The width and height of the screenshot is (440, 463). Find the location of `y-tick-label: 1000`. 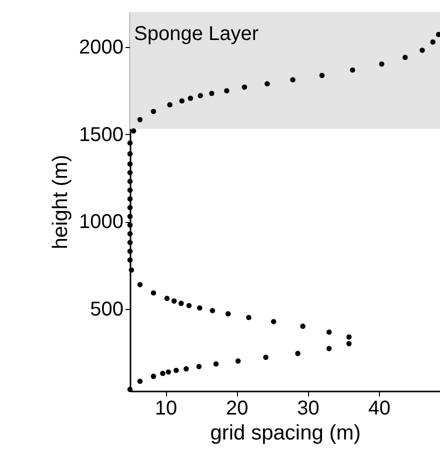

y-tick-label: 1000 is located at coordinates (101, 222).